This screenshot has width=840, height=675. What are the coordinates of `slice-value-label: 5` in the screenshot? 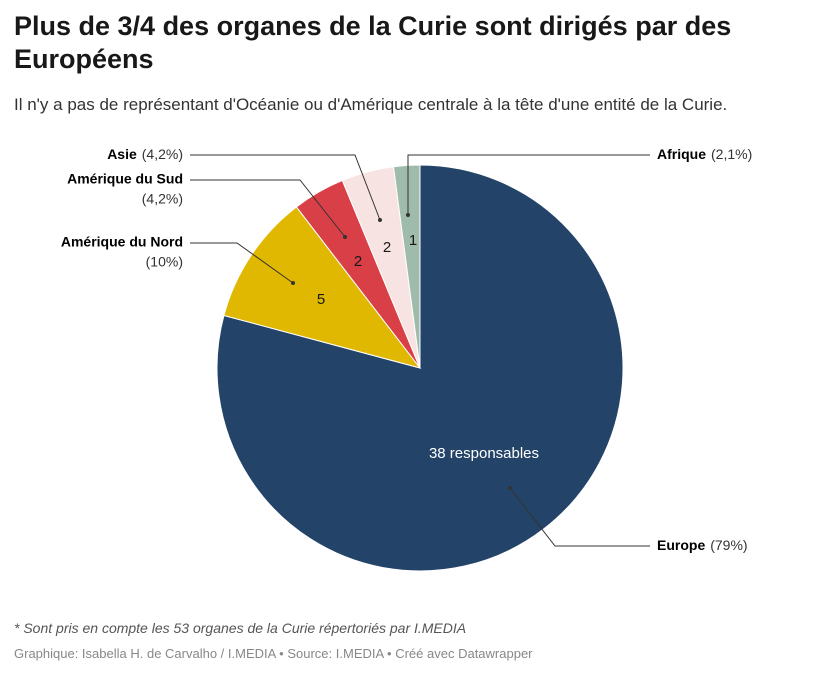 It's located at (321, 299).